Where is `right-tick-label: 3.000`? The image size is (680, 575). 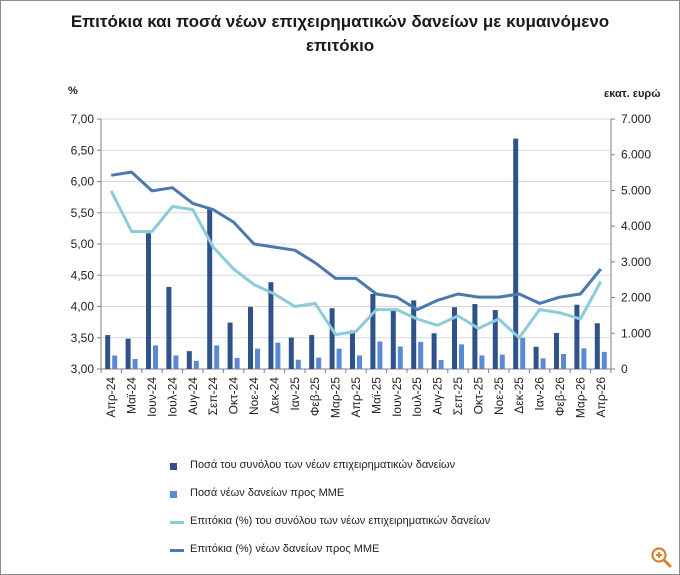 right-tick-label: 3.000 is located at coordinates (636, 262).